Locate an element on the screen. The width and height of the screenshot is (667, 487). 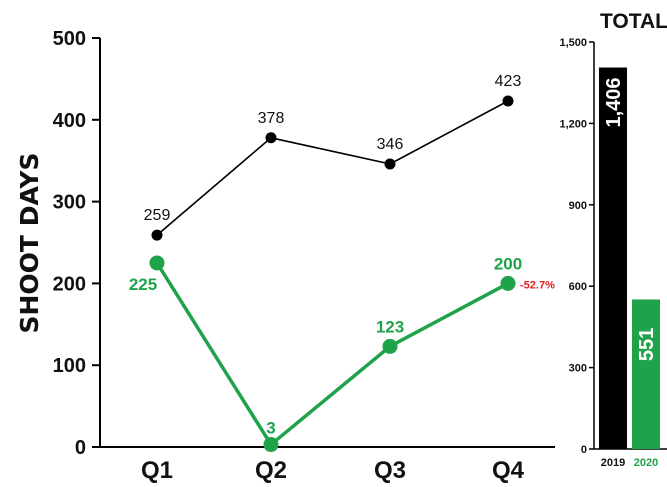
series-1-data-label: 346 is located at coordinates (390, 144).